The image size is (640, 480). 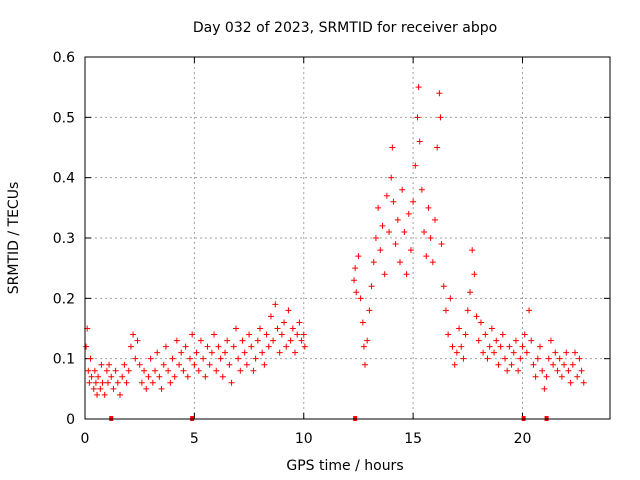 I want to click on y-tick-label: 0.6, so click(x=64, y=58).